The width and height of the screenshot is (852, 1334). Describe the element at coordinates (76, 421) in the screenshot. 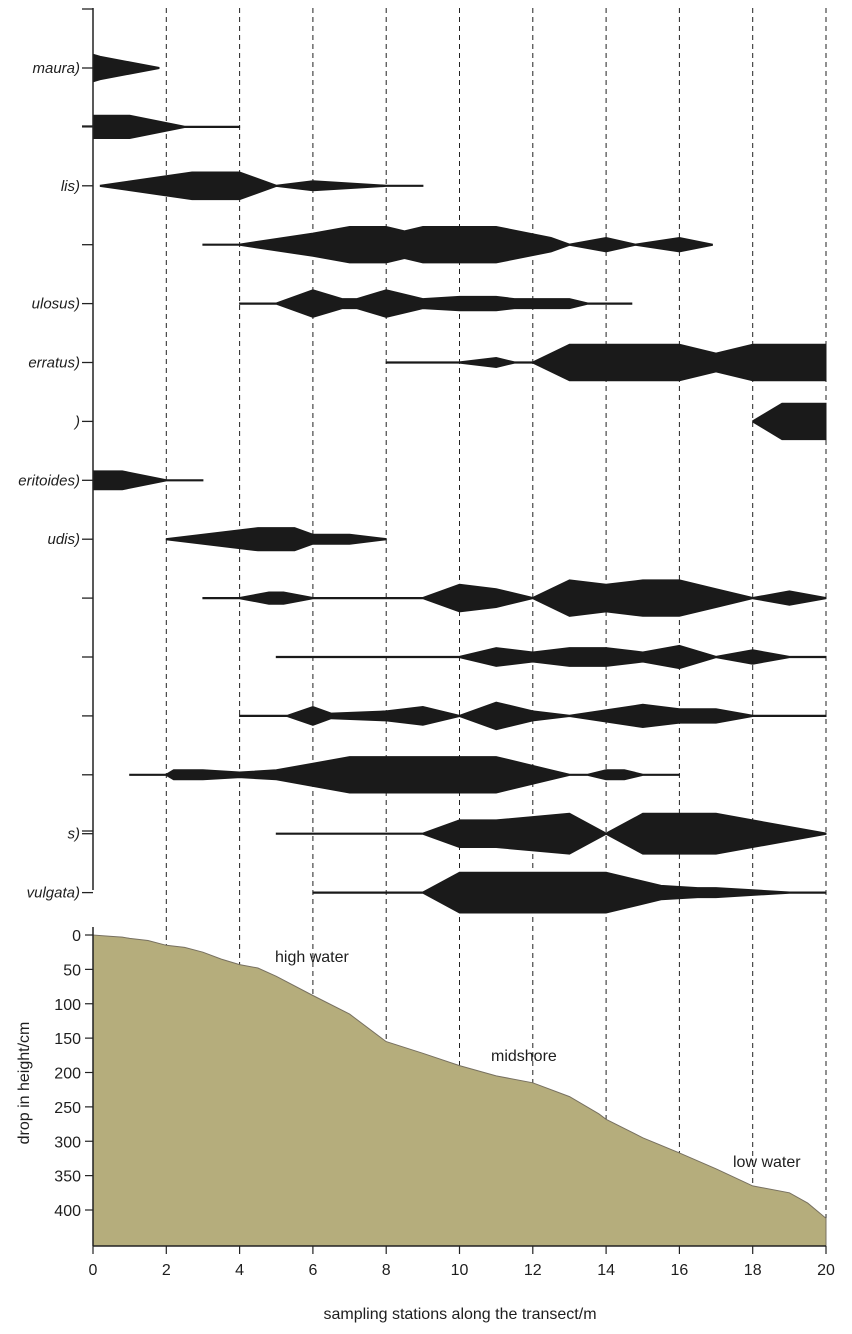

I see `species-label: )` at that location.